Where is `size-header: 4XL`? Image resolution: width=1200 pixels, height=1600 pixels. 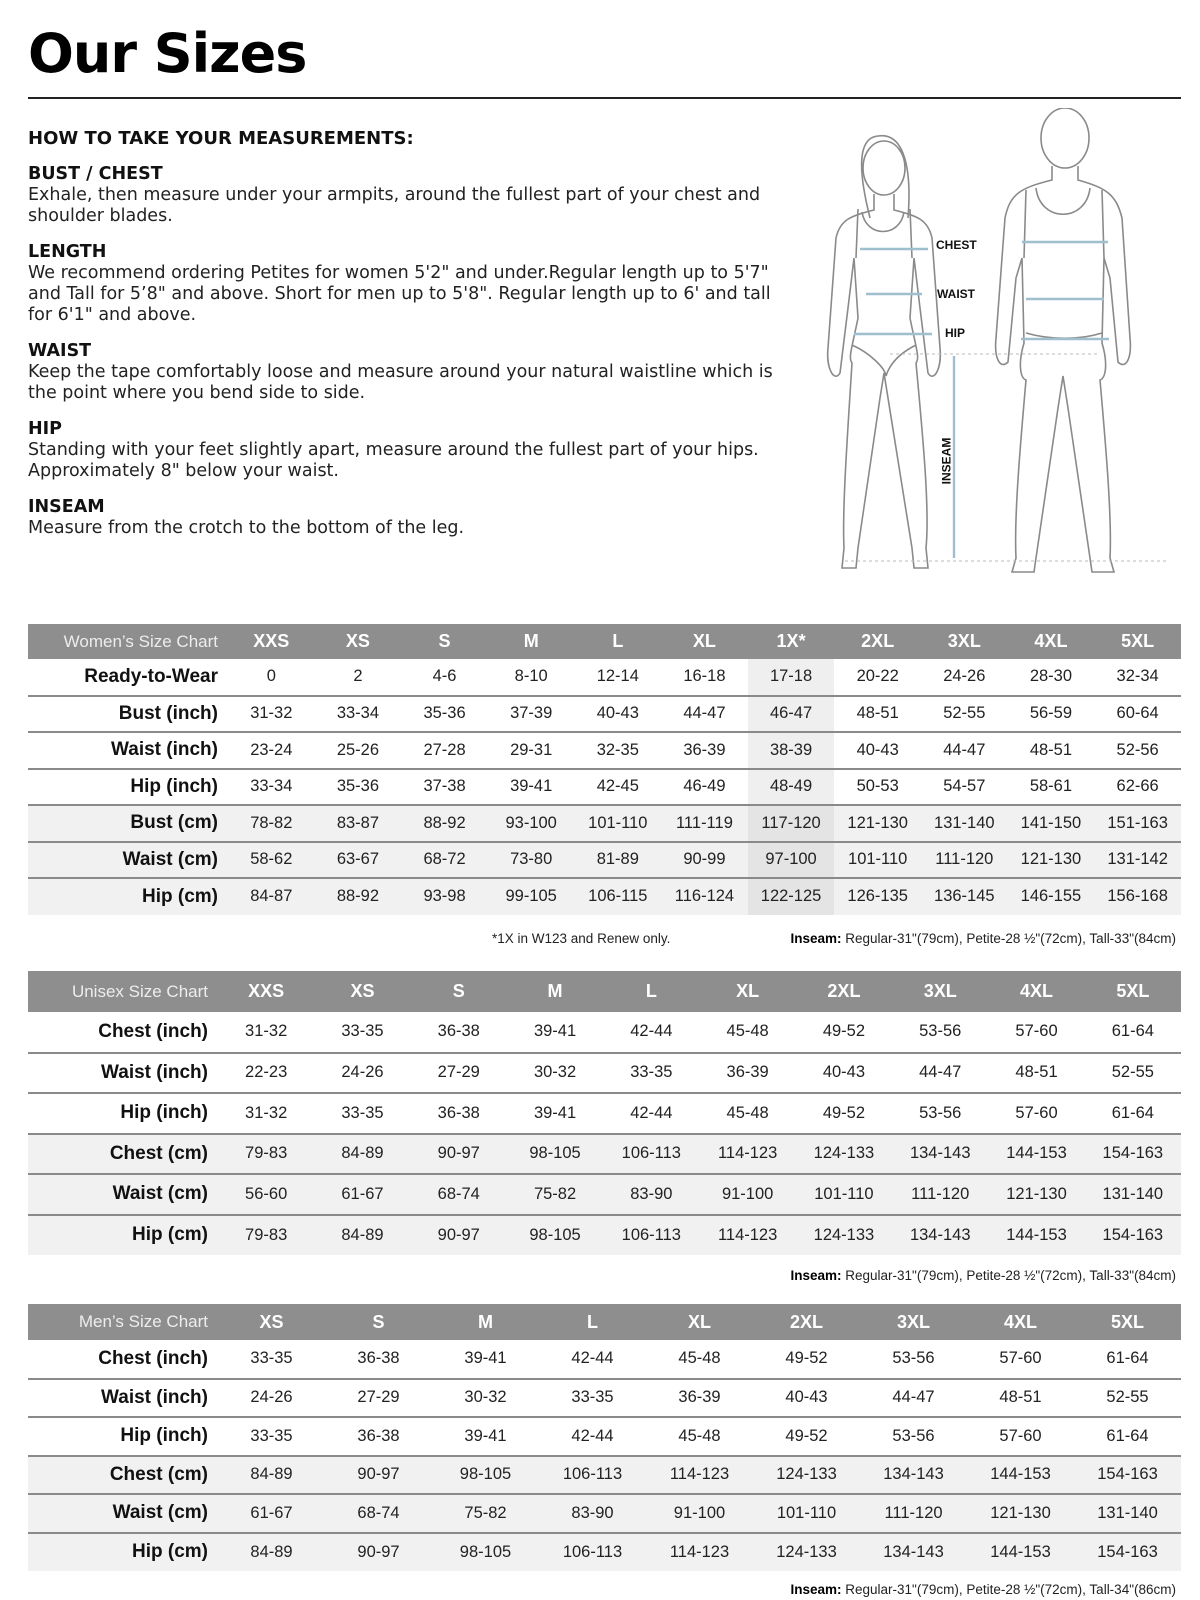
size-header: 4XL is located at coordinates (1051, 641).